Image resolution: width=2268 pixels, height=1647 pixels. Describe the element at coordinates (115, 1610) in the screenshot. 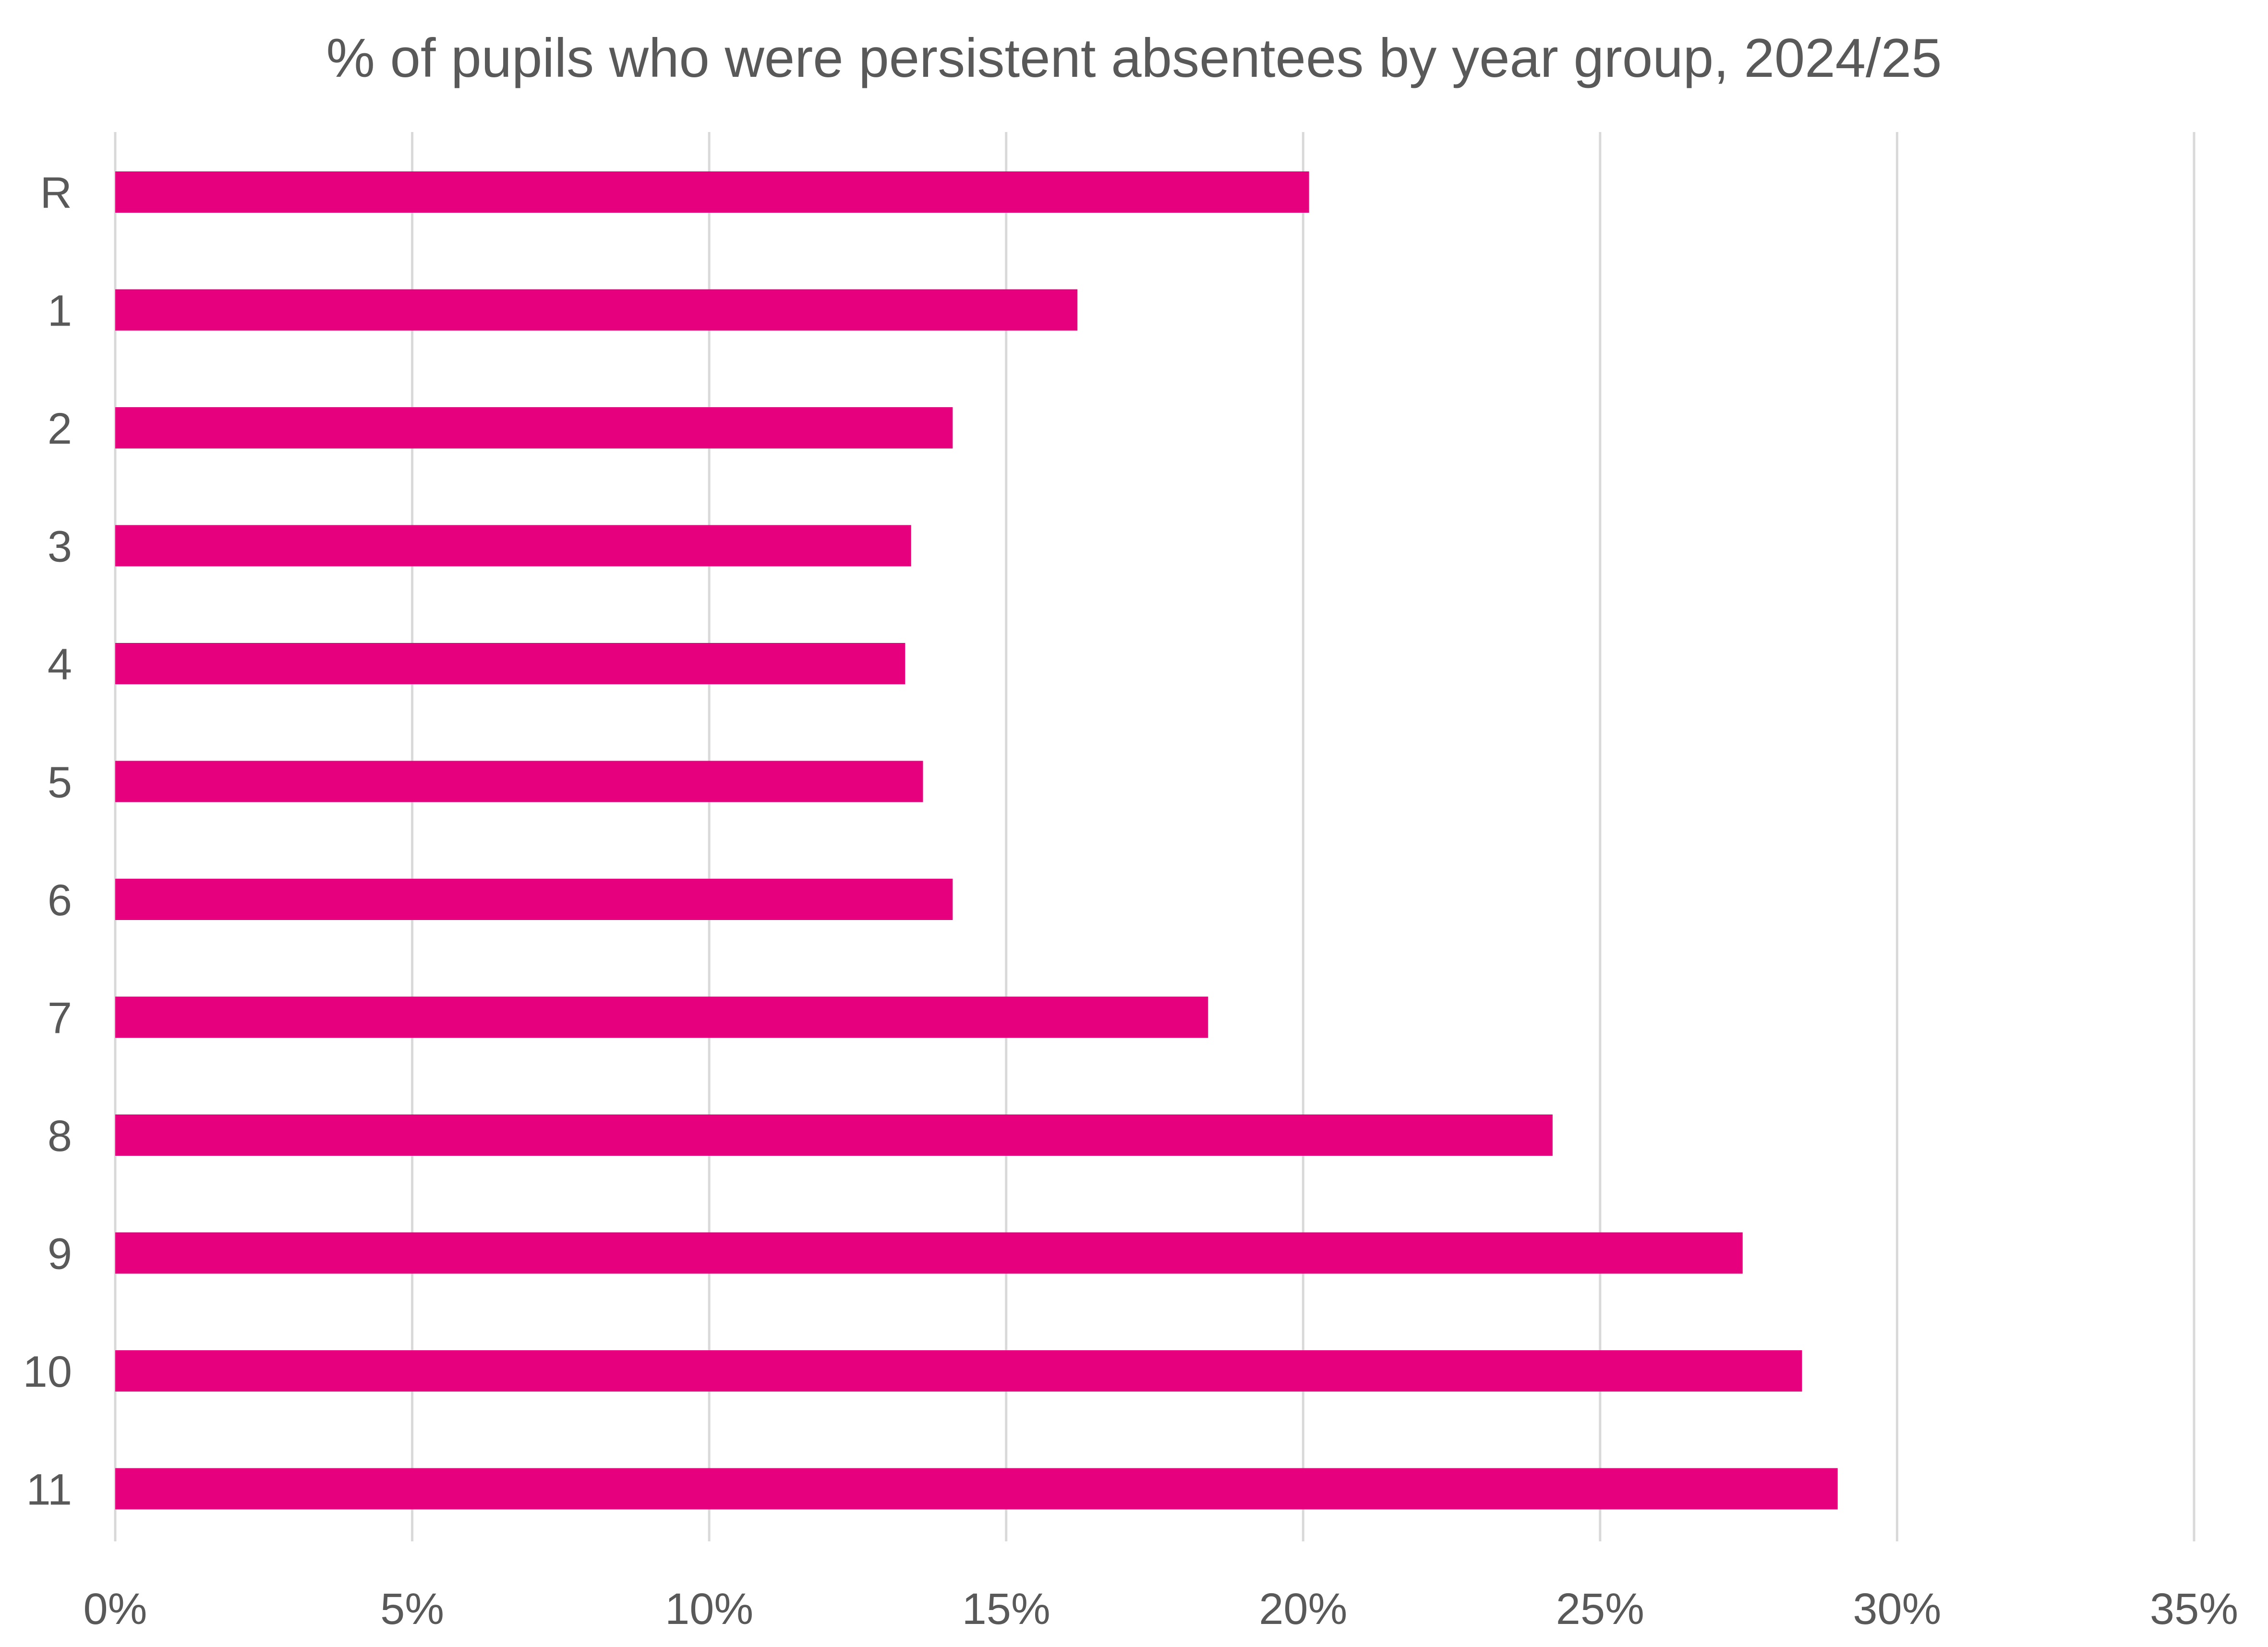

I see `x-tick-label: 0%` at that location.